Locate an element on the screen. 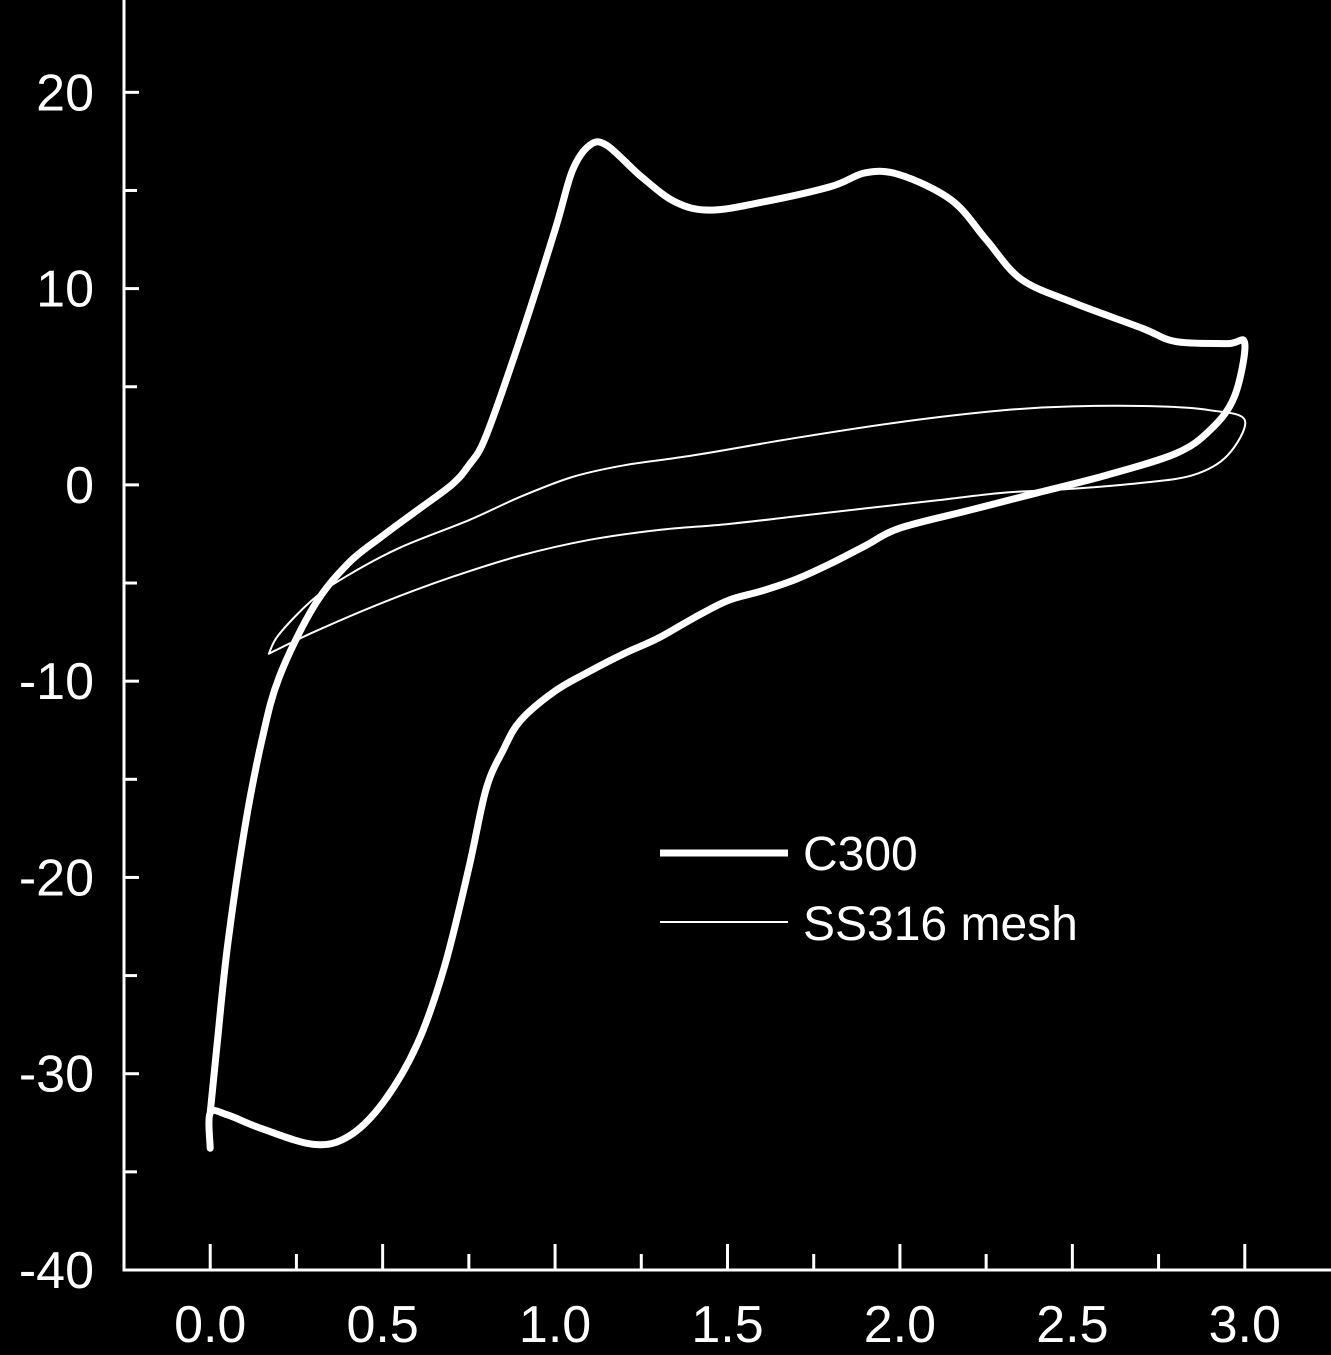 The height and width of the screenshot is (1355, 1331). x-tick-label: 2.0 is located at coordinates (900, 1325).